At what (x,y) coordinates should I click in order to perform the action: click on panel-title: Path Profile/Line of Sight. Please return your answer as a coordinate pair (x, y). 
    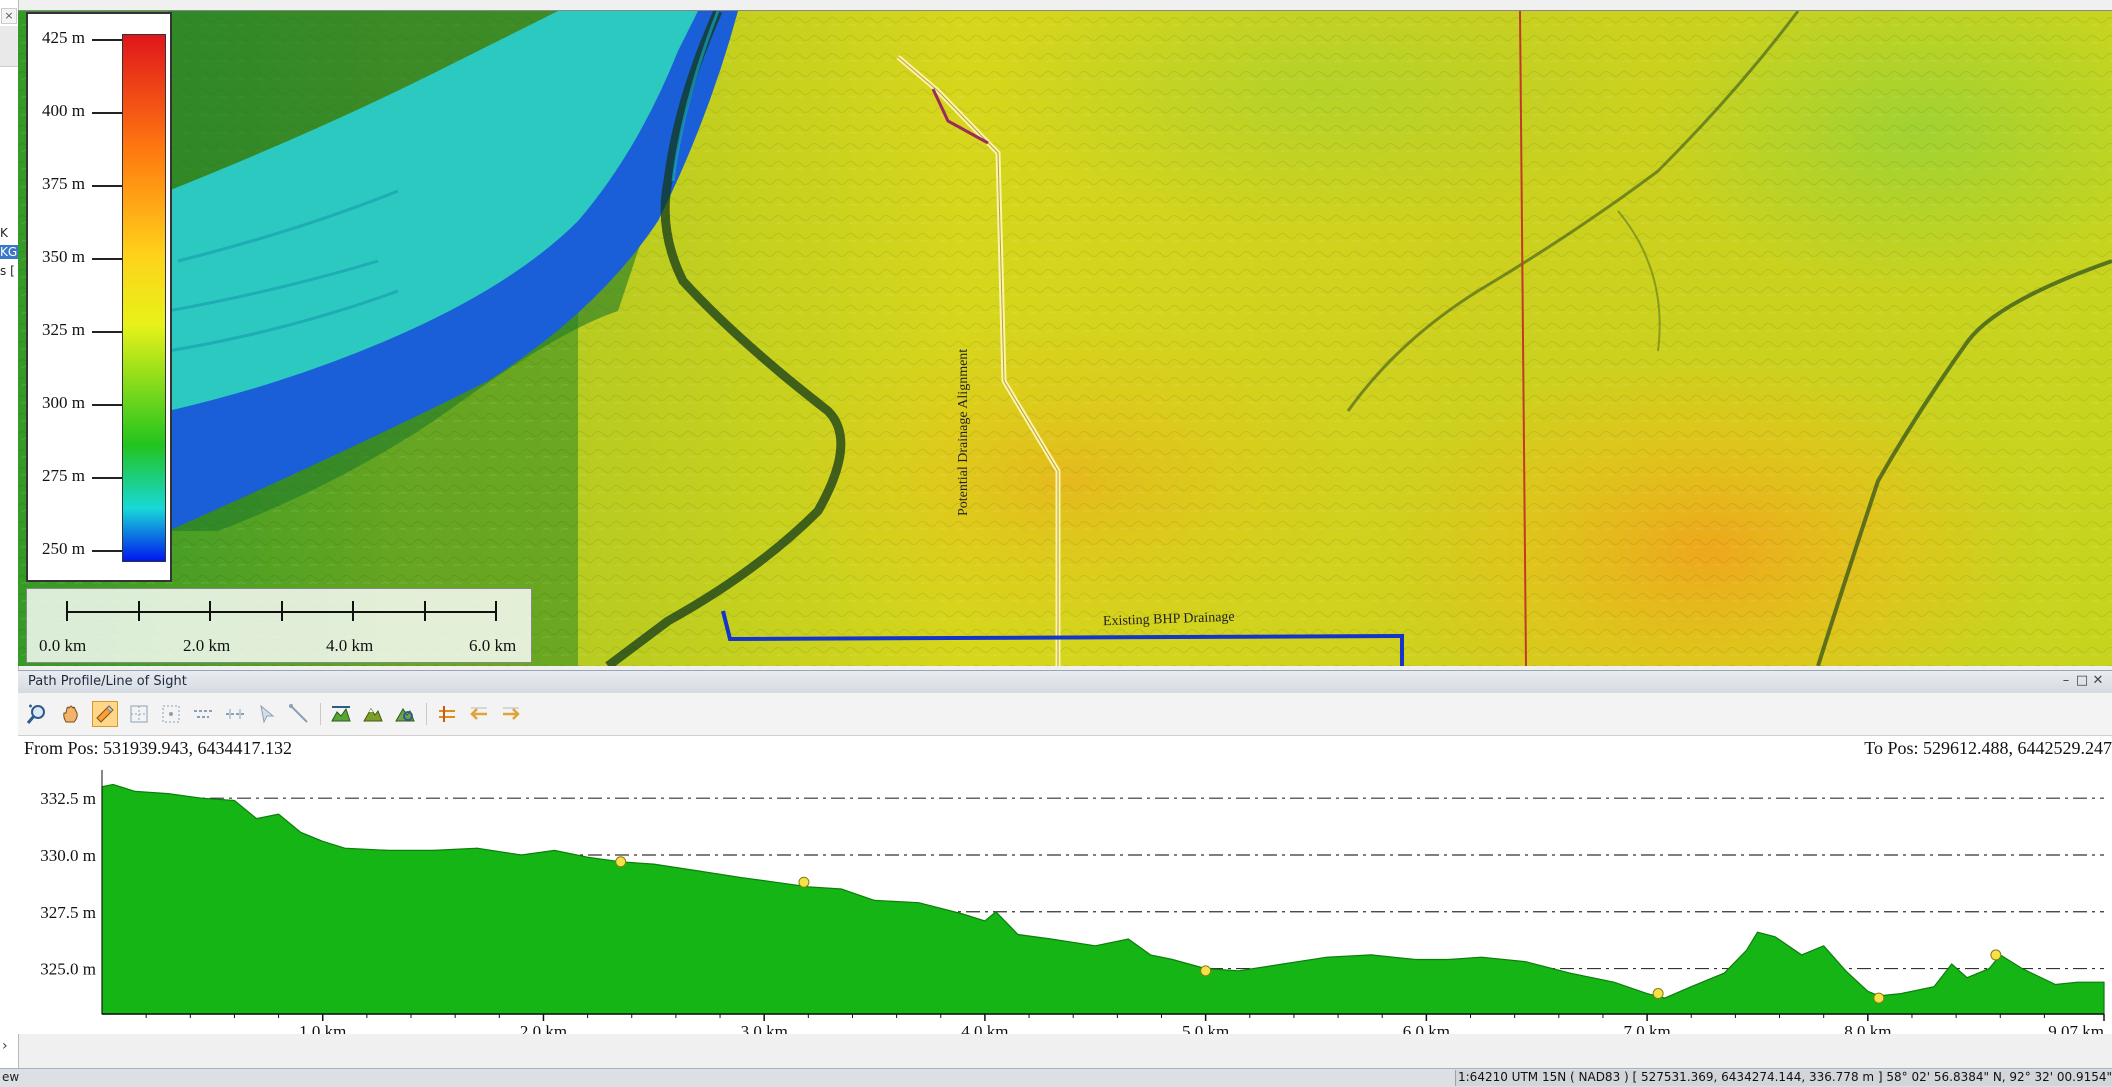
    Looking at the image, I should click on (107, 681).